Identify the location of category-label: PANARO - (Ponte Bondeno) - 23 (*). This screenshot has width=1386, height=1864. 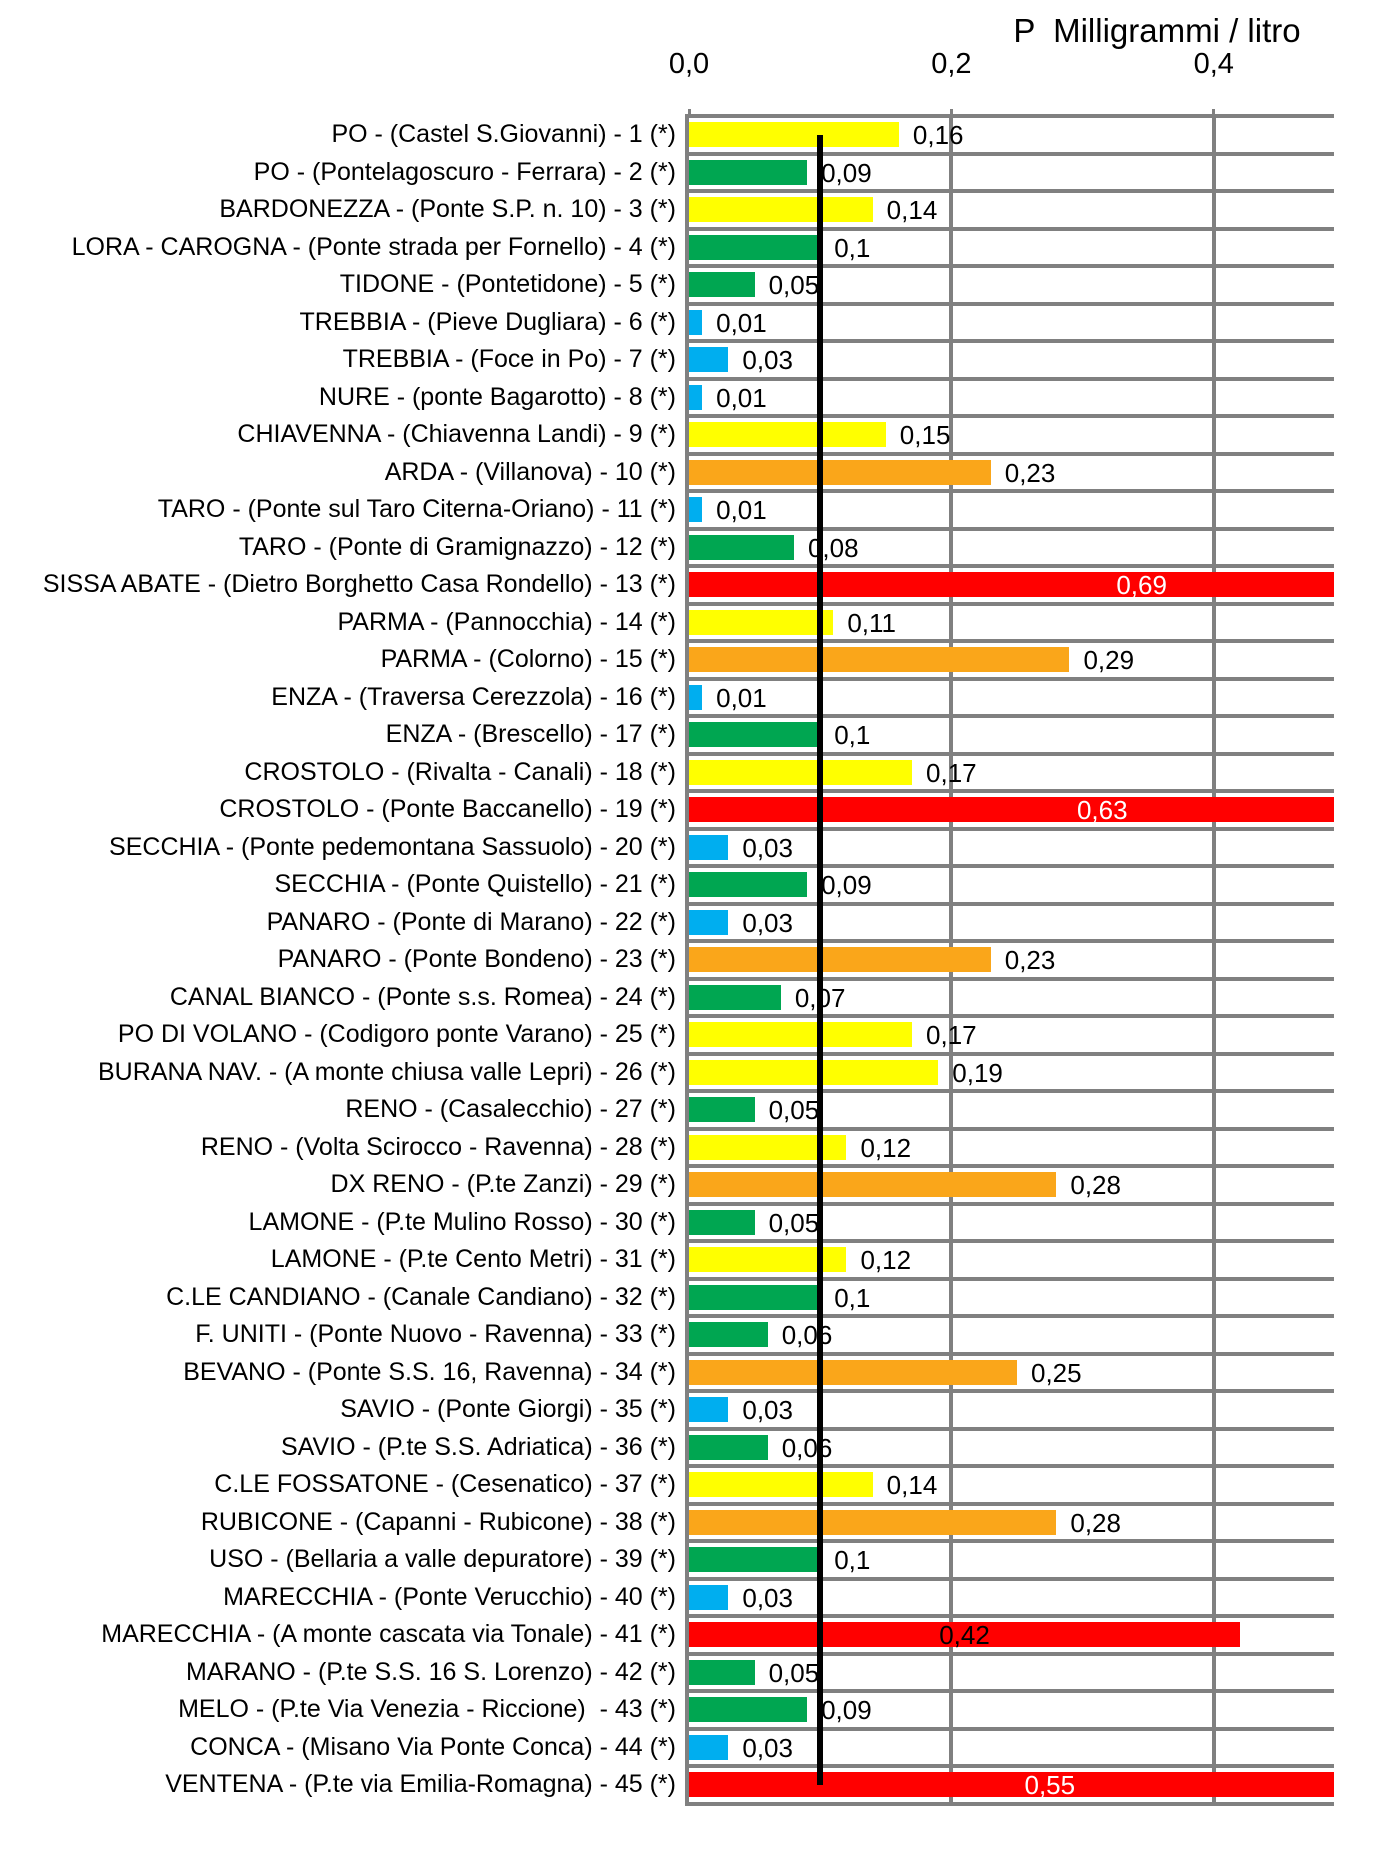
(476, 959).